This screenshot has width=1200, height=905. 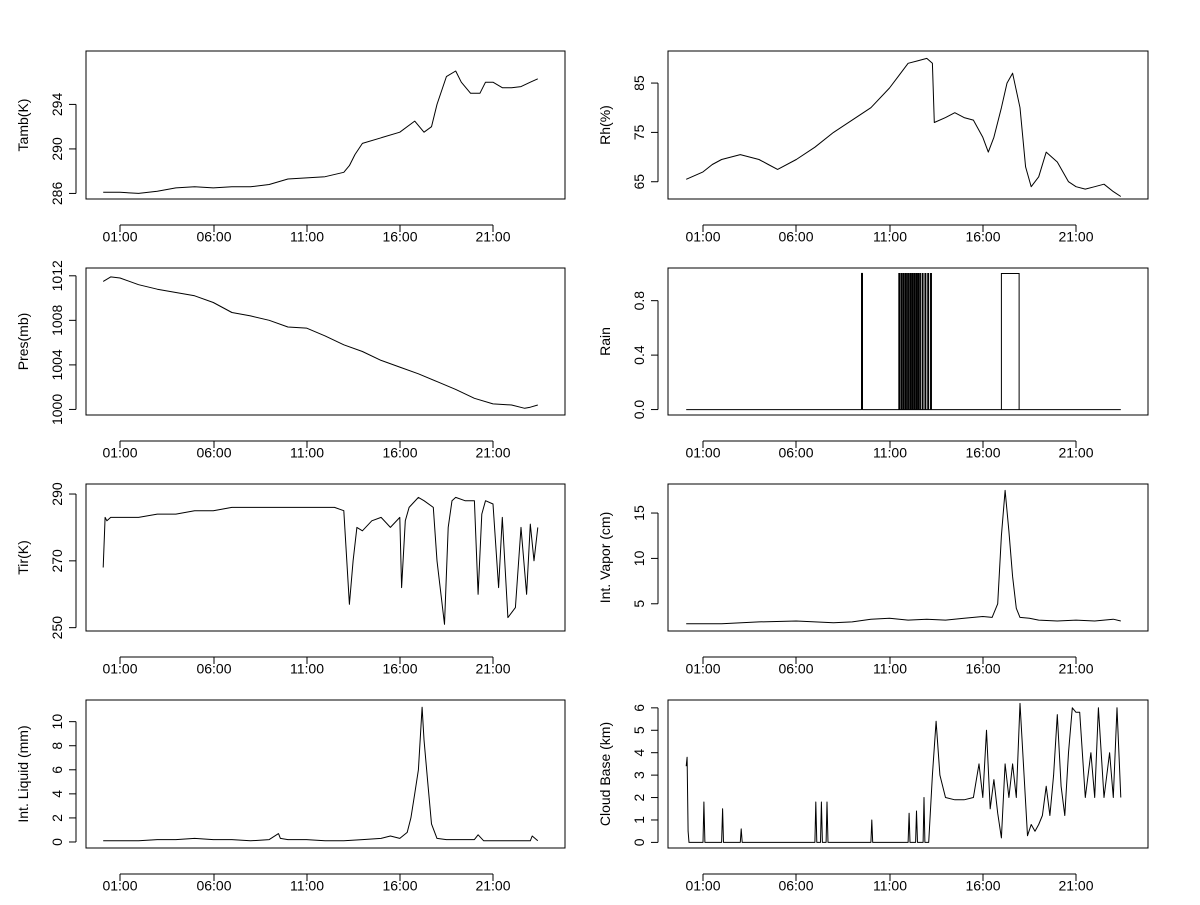 I want to click on y-tick-label: 1004, so click(x=57, y=364).